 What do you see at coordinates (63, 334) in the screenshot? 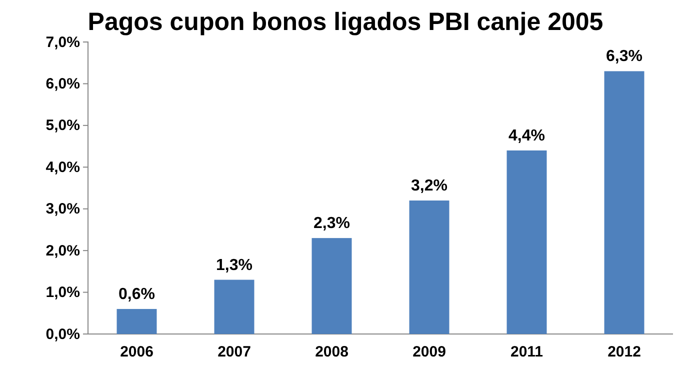
I see `y-tick-label: 0,0%` at bounding box center [63, 334].